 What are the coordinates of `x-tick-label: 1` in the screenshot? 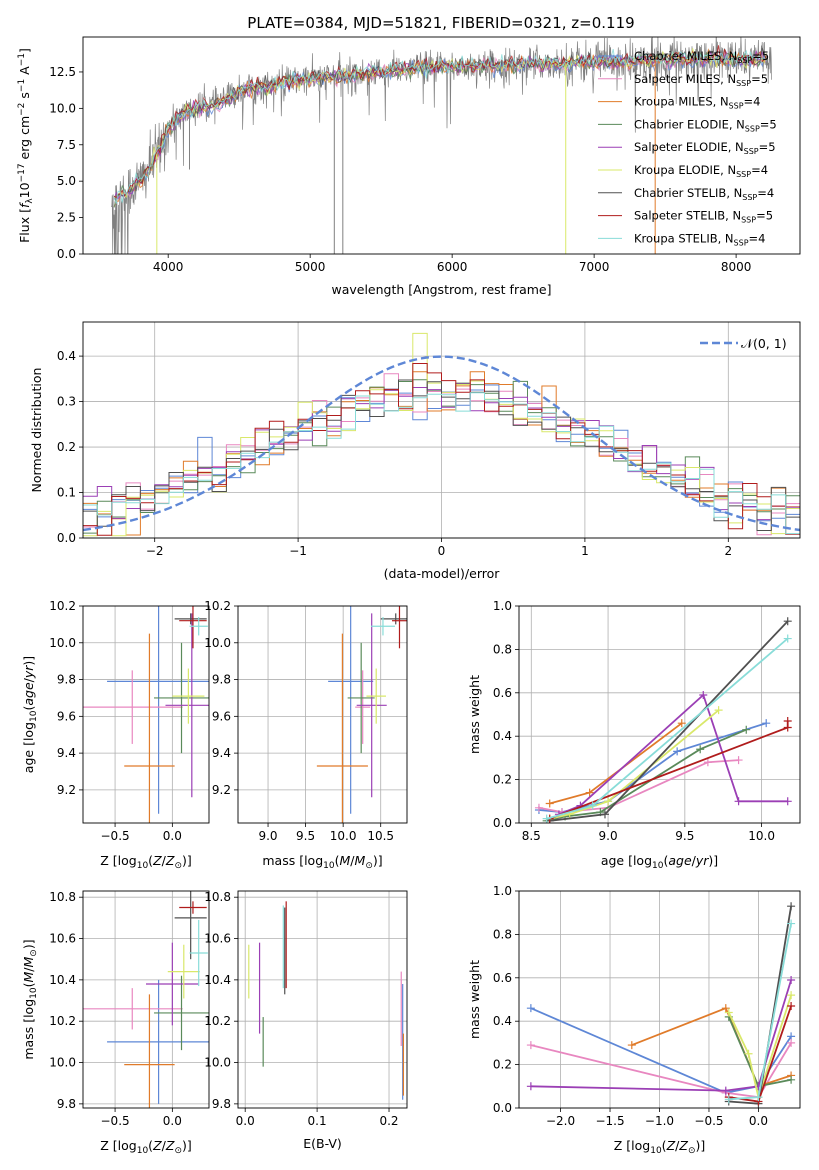 It's located at (585, 551).